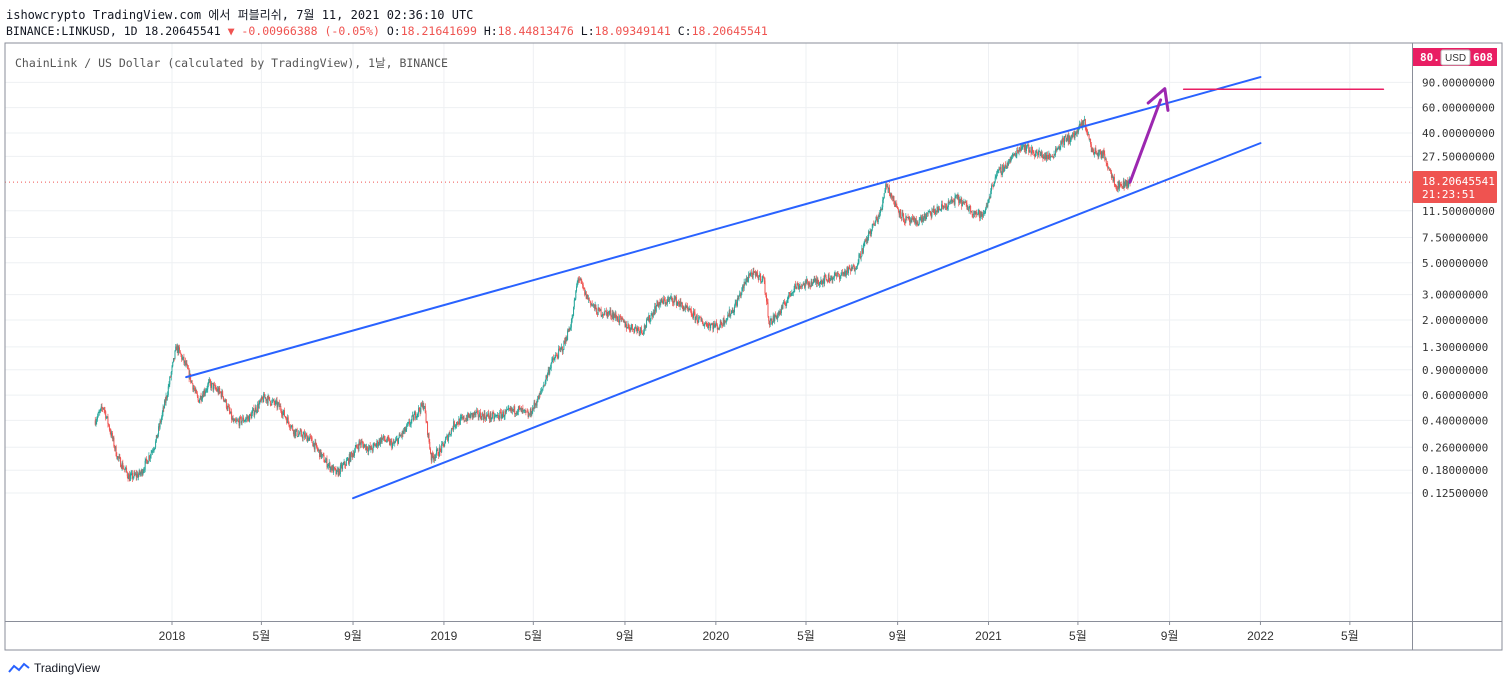  Describe the element at coordinates (759, 632) in the screenshot. I see `time-axis: 2018 5월 9월 2019 5월 9월 2020 5월 9월 2021 5월 9월 2022 5월` at that location.